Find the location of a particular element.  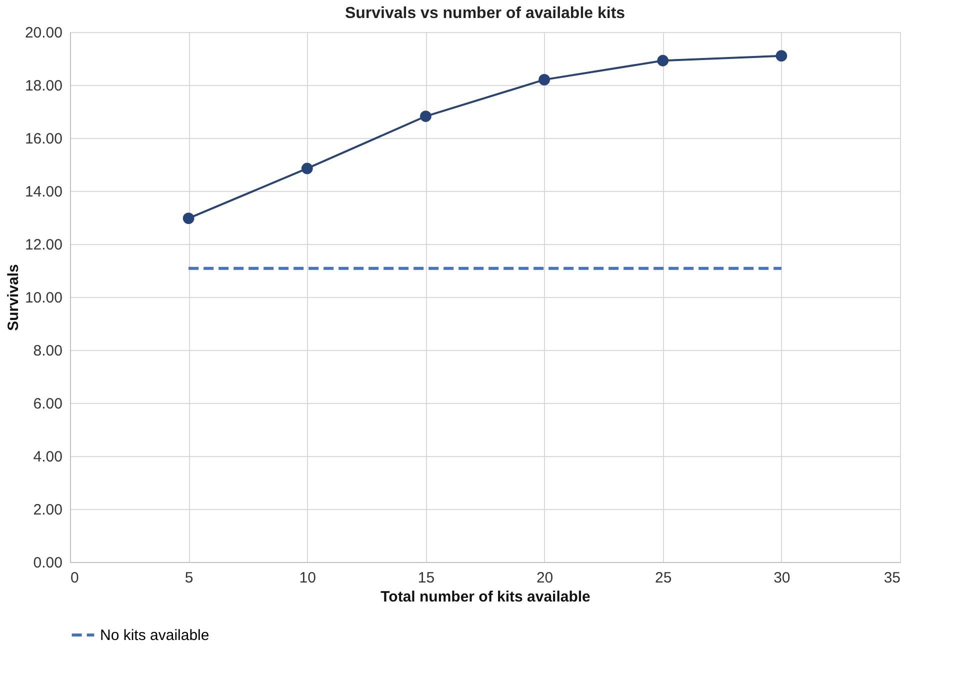

y-tick-label: 18.00 is located at coordinates (43, 86).